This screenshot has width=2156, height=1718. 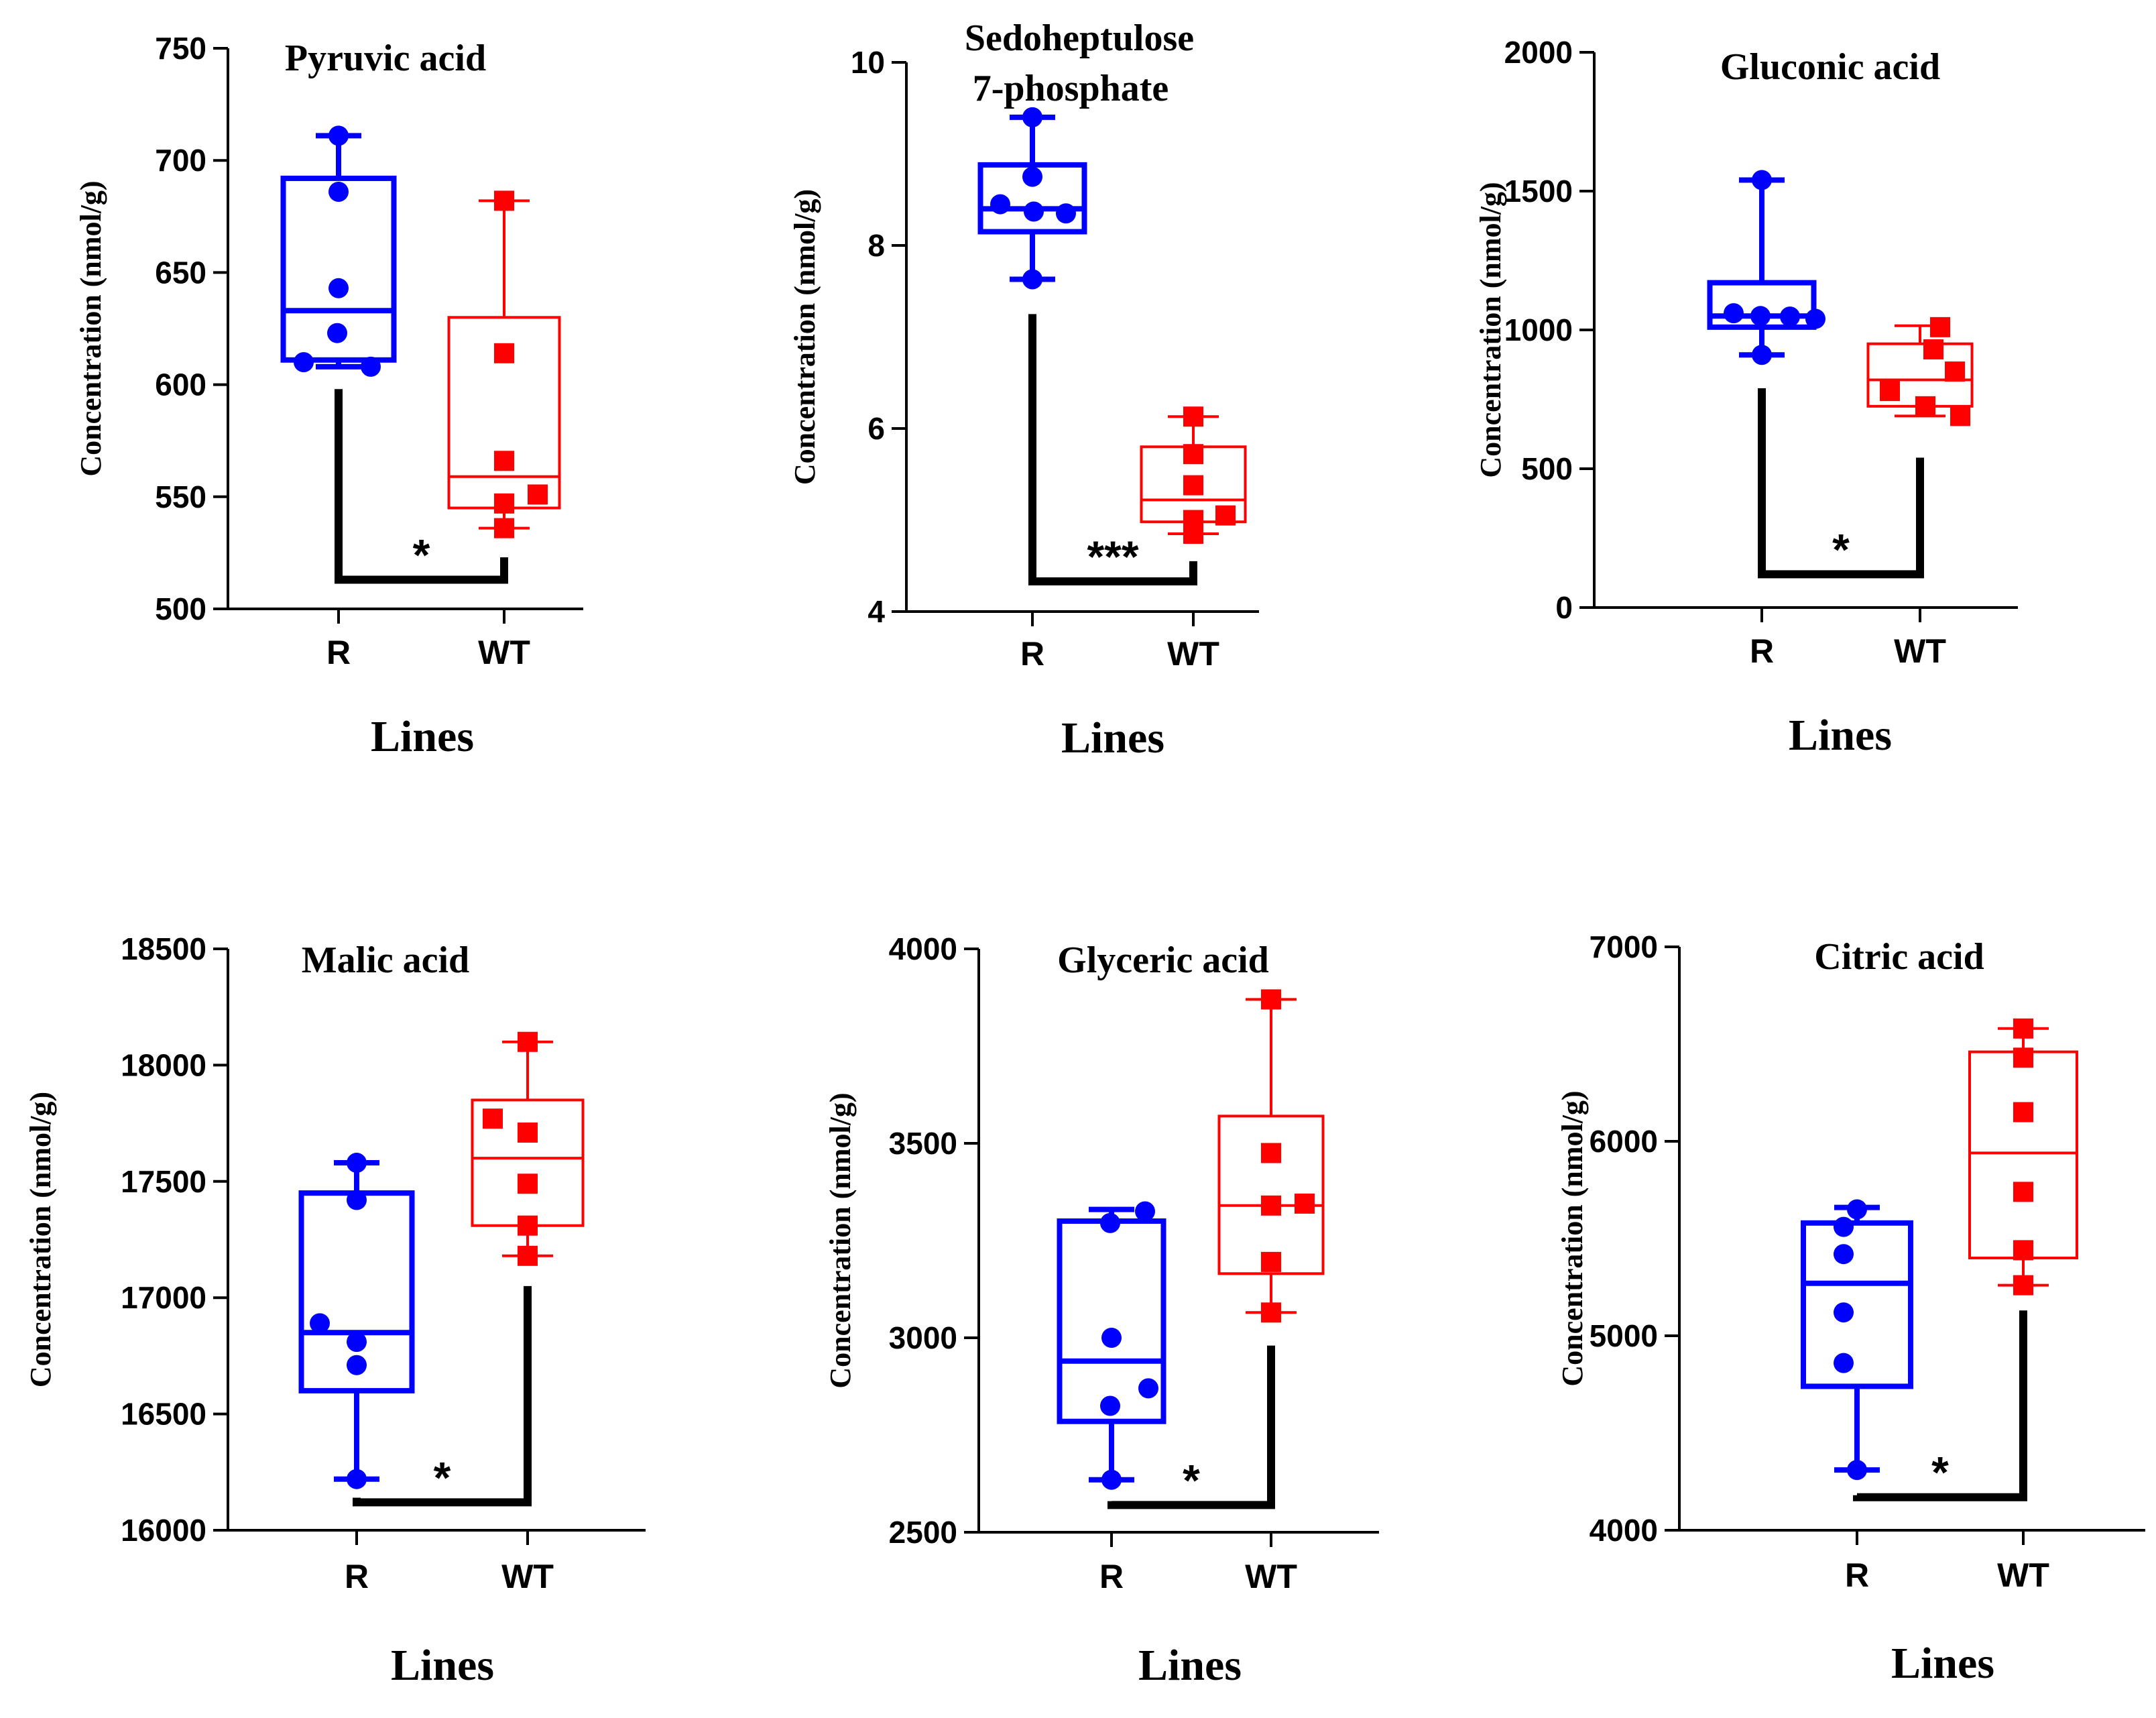 What do you see at coordinates (1163, 960) in the screenshot?
I see `chart-title: Glyceric acid` at bounding box center [1163, 960].